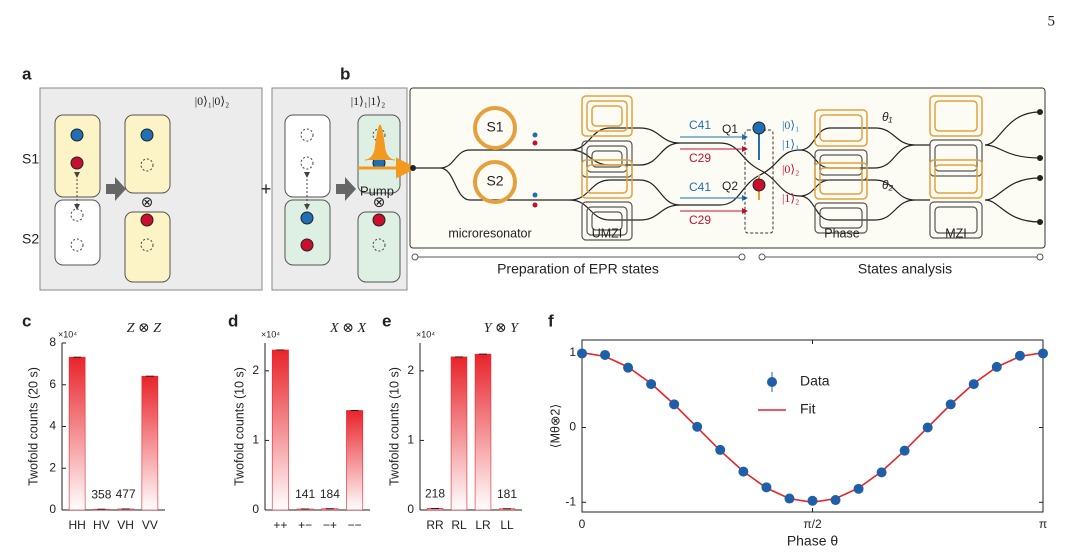  I want to click on value-label: 218, so click(435, 494).